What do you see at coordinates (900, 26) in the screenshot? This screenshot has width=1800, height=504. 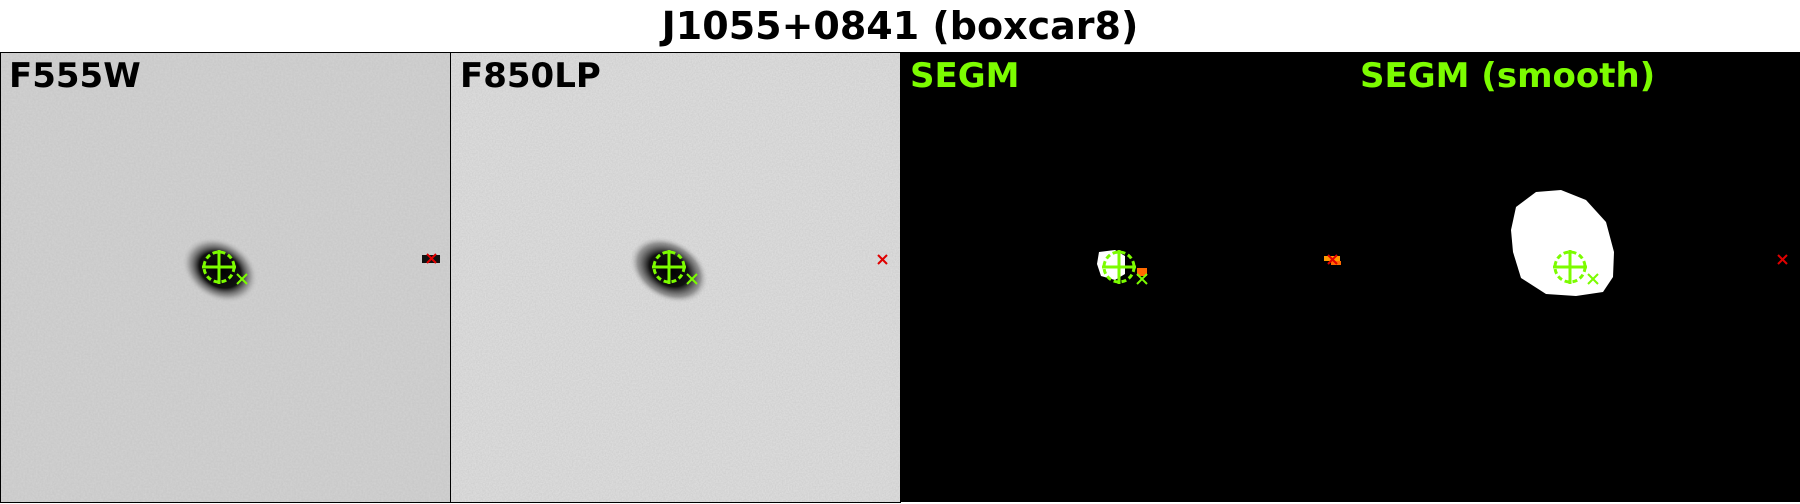 I see `figure-title: J1055+0841 (boxcar8)` at bounding box center [900, 26].